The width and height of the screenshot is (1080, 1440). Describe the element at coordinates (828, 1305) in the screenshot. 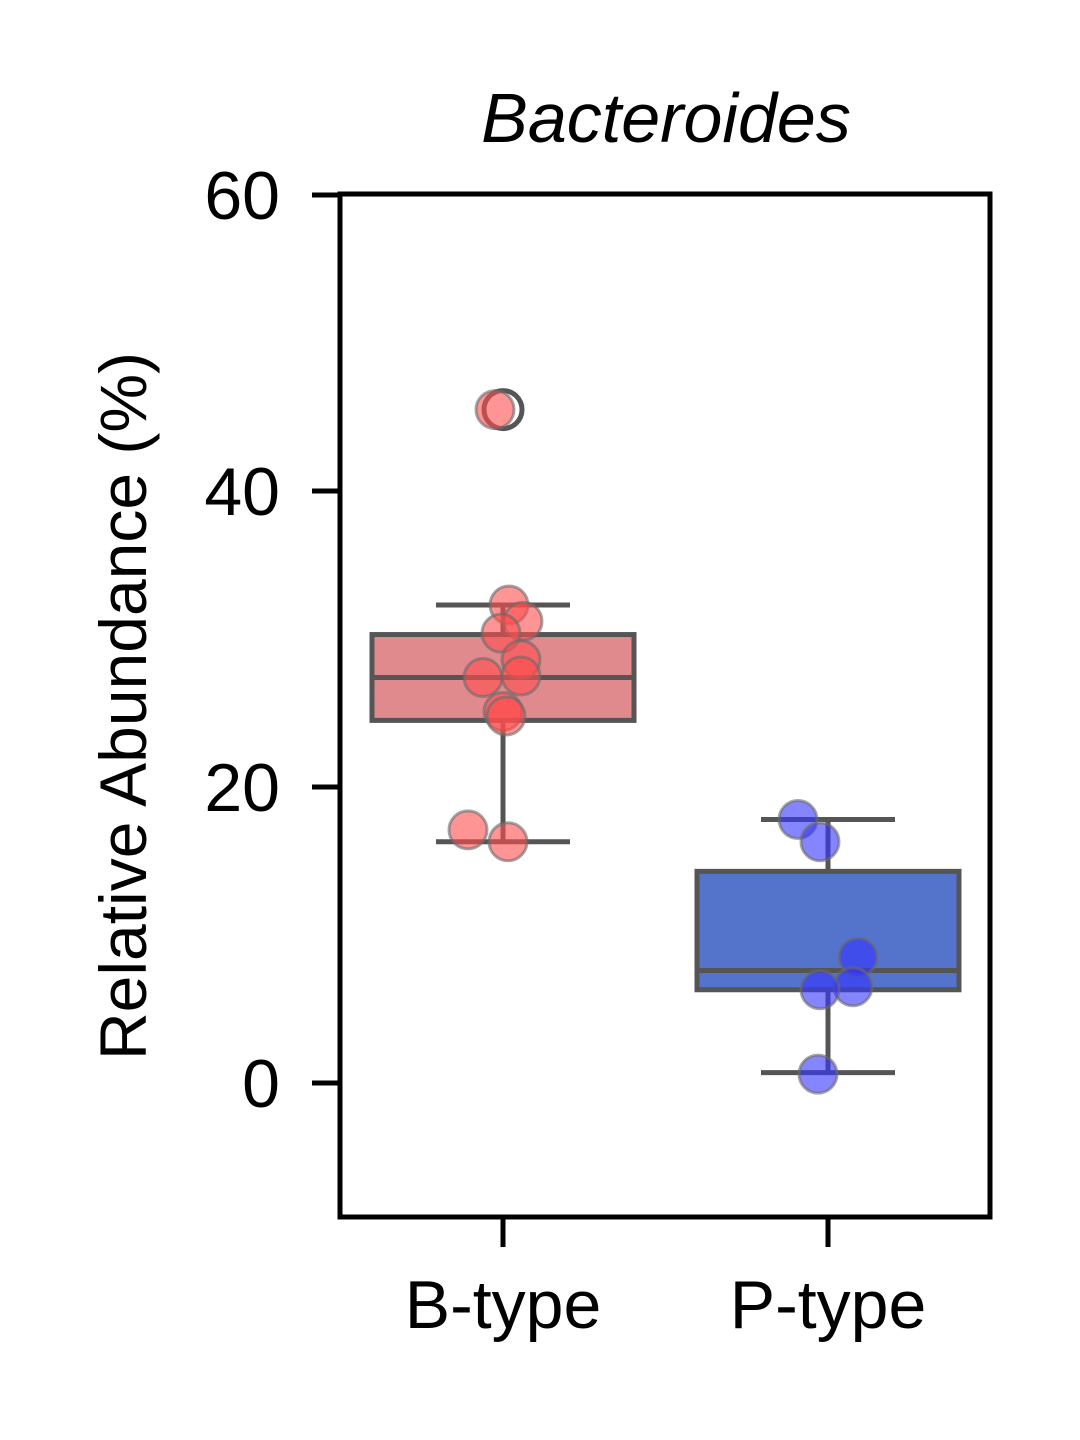

I see `x-tick-label-P-type: P-type` at that location.